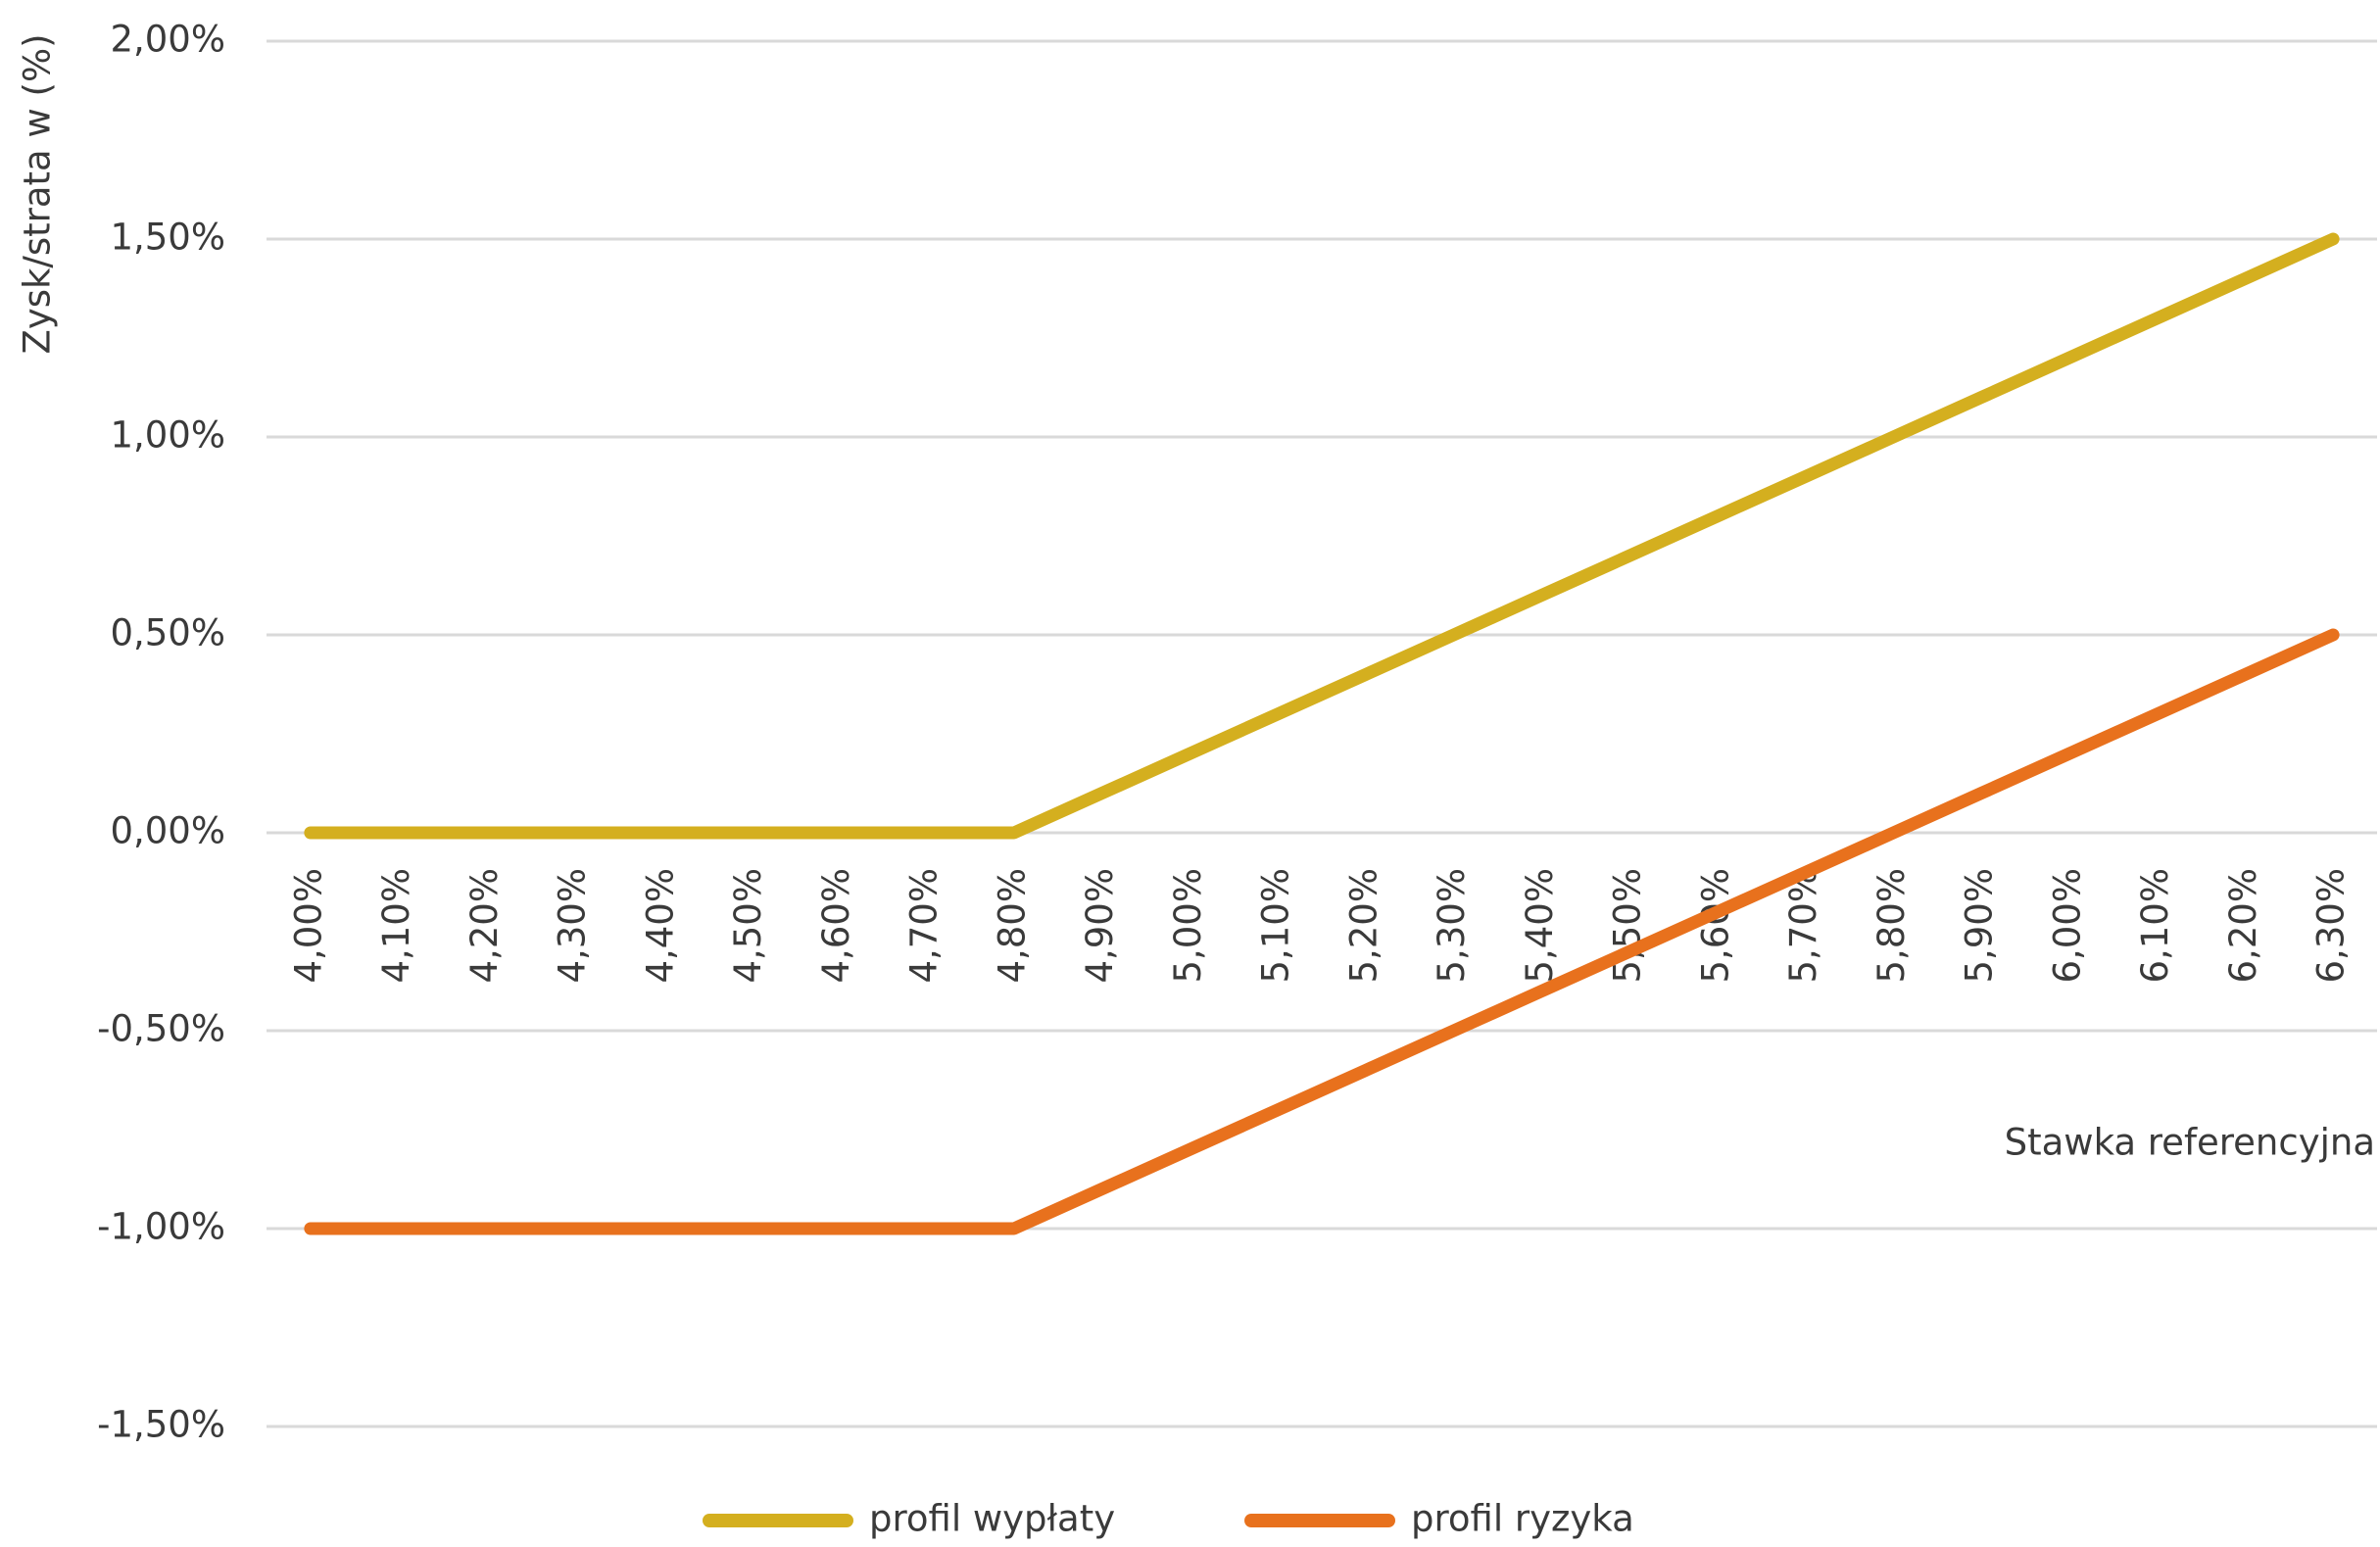 The image size is (2380, 1547). Describe the element at coordinates (396, 926) in the screenshot. I see `x-tick-label: 4,10%` at that location.